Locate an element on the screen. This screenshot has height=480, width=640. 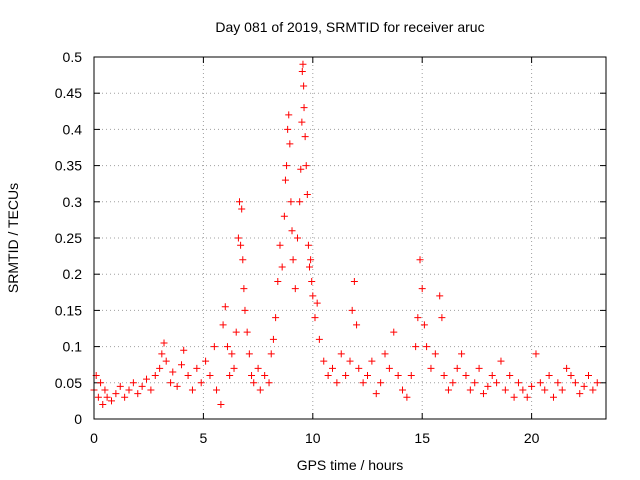
x-tick-label: 10 is located at coordinates (313, 438).